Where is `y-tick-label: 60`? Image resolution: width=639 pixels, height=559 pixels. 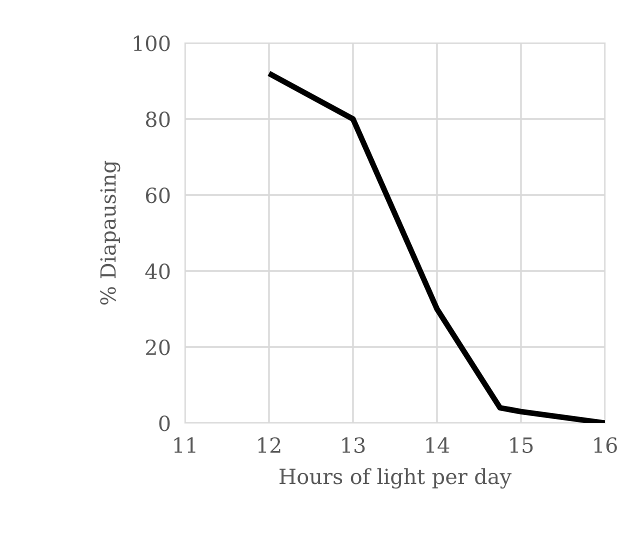 y-tick-label: 60 is located at coordinates (158, 195).